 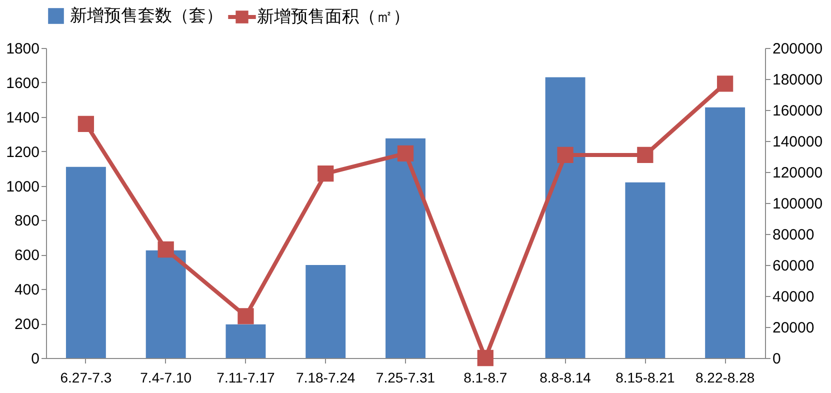 I want to click on y2-tick-label: 40000, so click(x=793, y=297).